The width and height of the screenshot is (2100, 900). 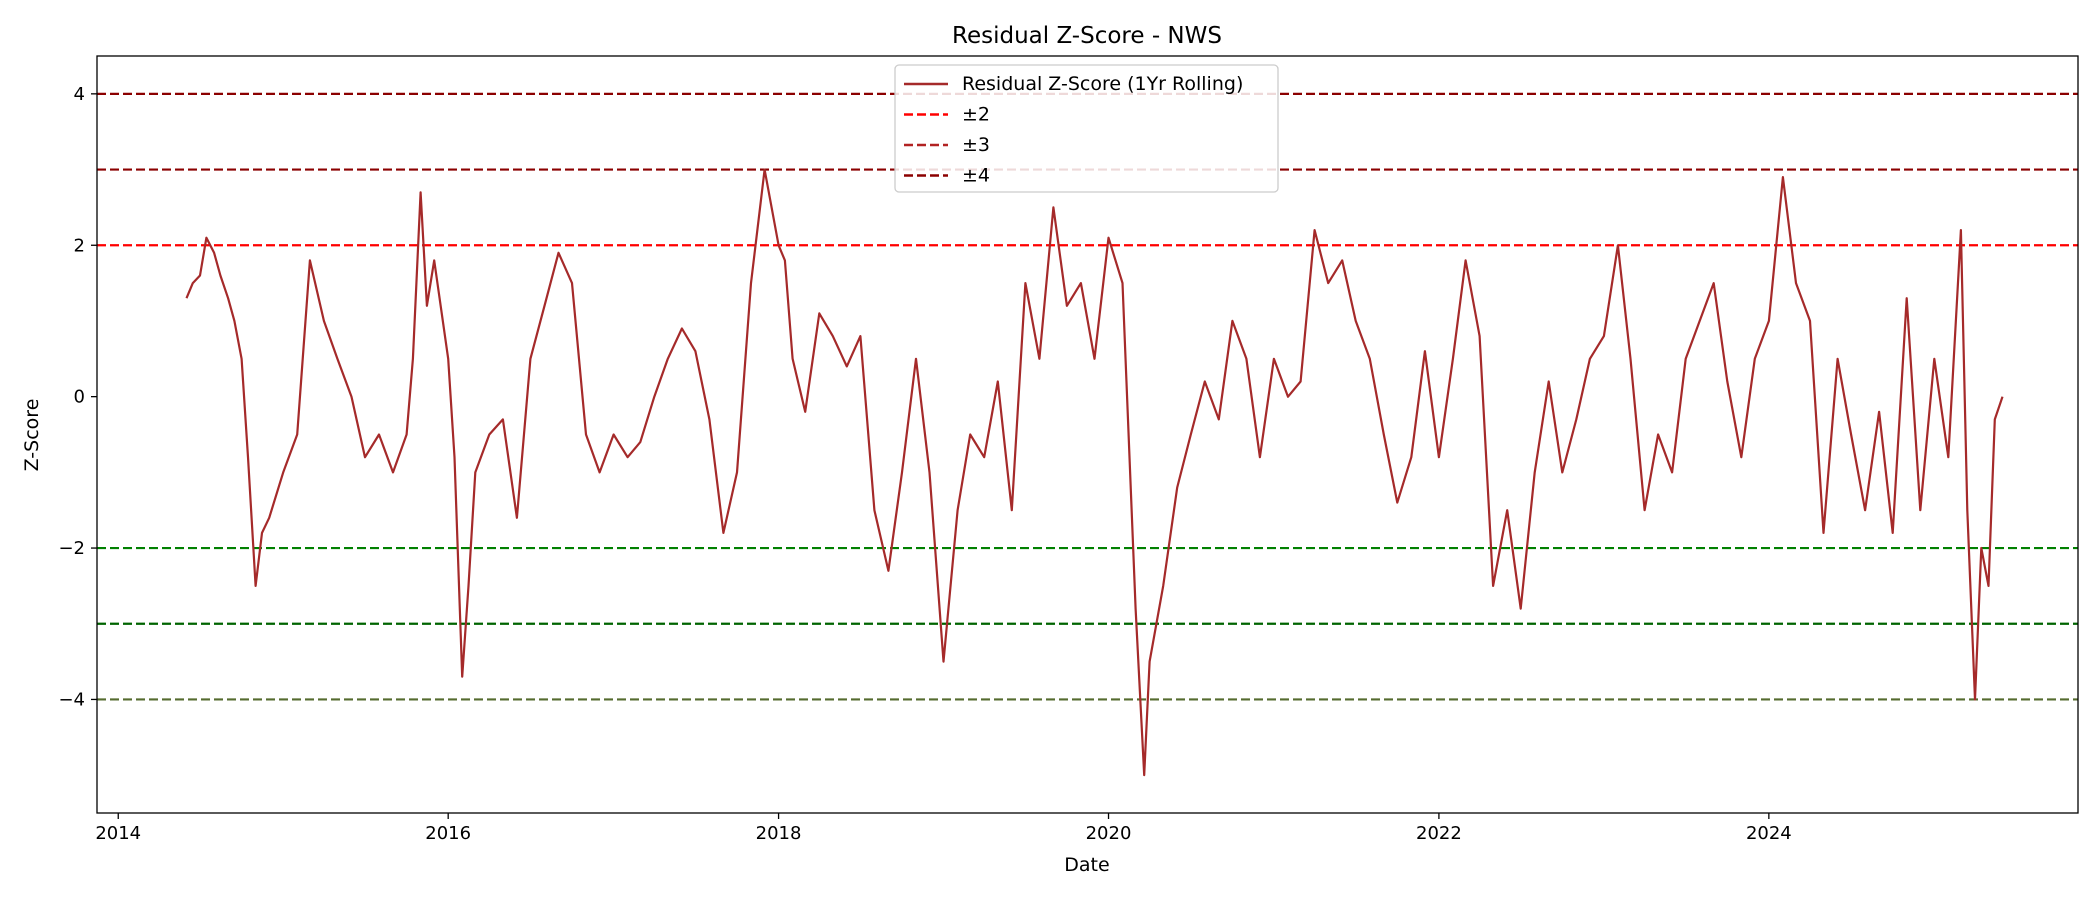 What do you see at coordinates (1086, 865) in the screenshot?
I see `x-axis-label: Date` at bounding box center [1086, 865].